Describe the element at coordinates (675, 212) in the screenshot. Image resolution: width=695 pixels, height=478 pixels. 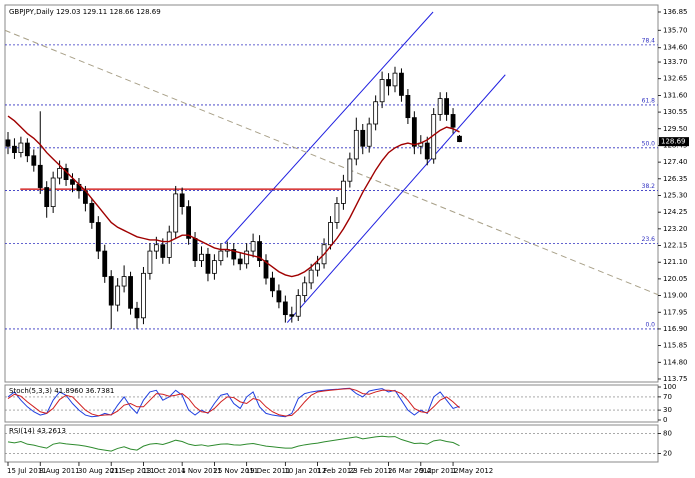
I see `y-tick-label: 124.25` at that location.